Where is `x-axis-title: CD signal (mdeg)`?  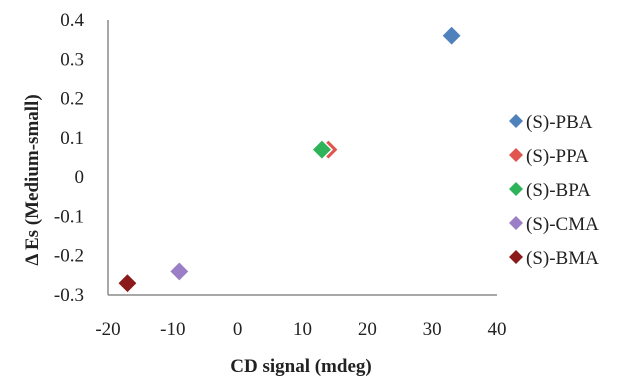
x-axis-title: CD signal (mdeg) is located at coordinates (300, 366).